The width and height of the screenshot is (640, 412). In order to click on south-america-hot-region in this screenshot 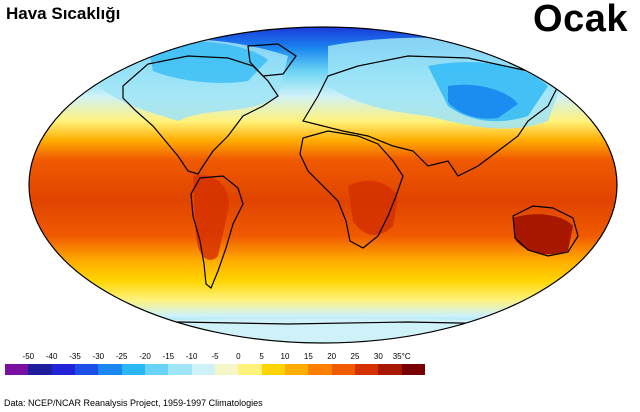, I will do `click(211, 217)`.